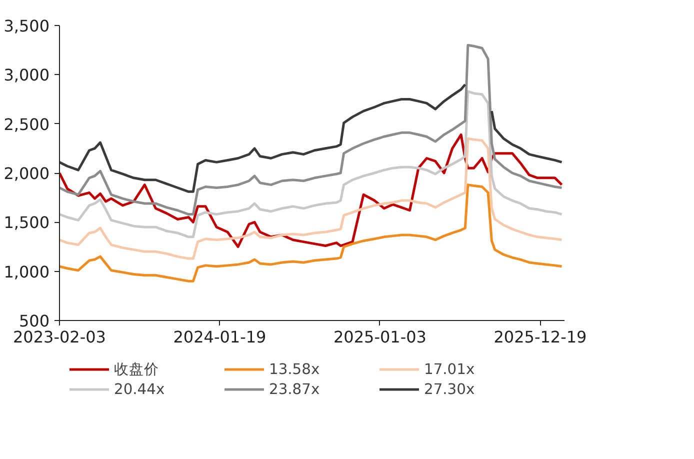 The width and height of the screenshot is (694, 459). I want to click on x-tick-label: 2025-12-19, so click(540, 337).